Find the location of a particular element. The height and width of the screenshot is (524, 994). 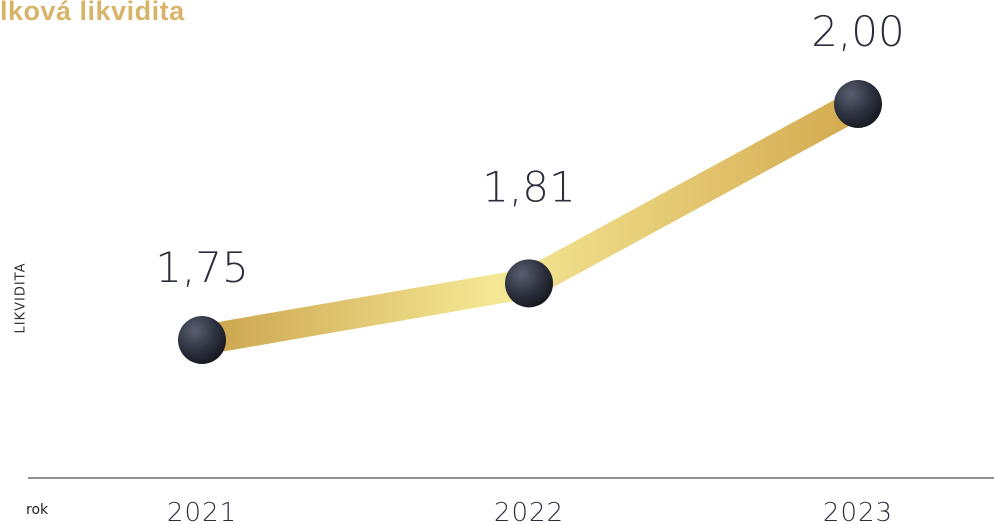

x-tick-label-2021: 2021 is located at coordinates (202, 511).